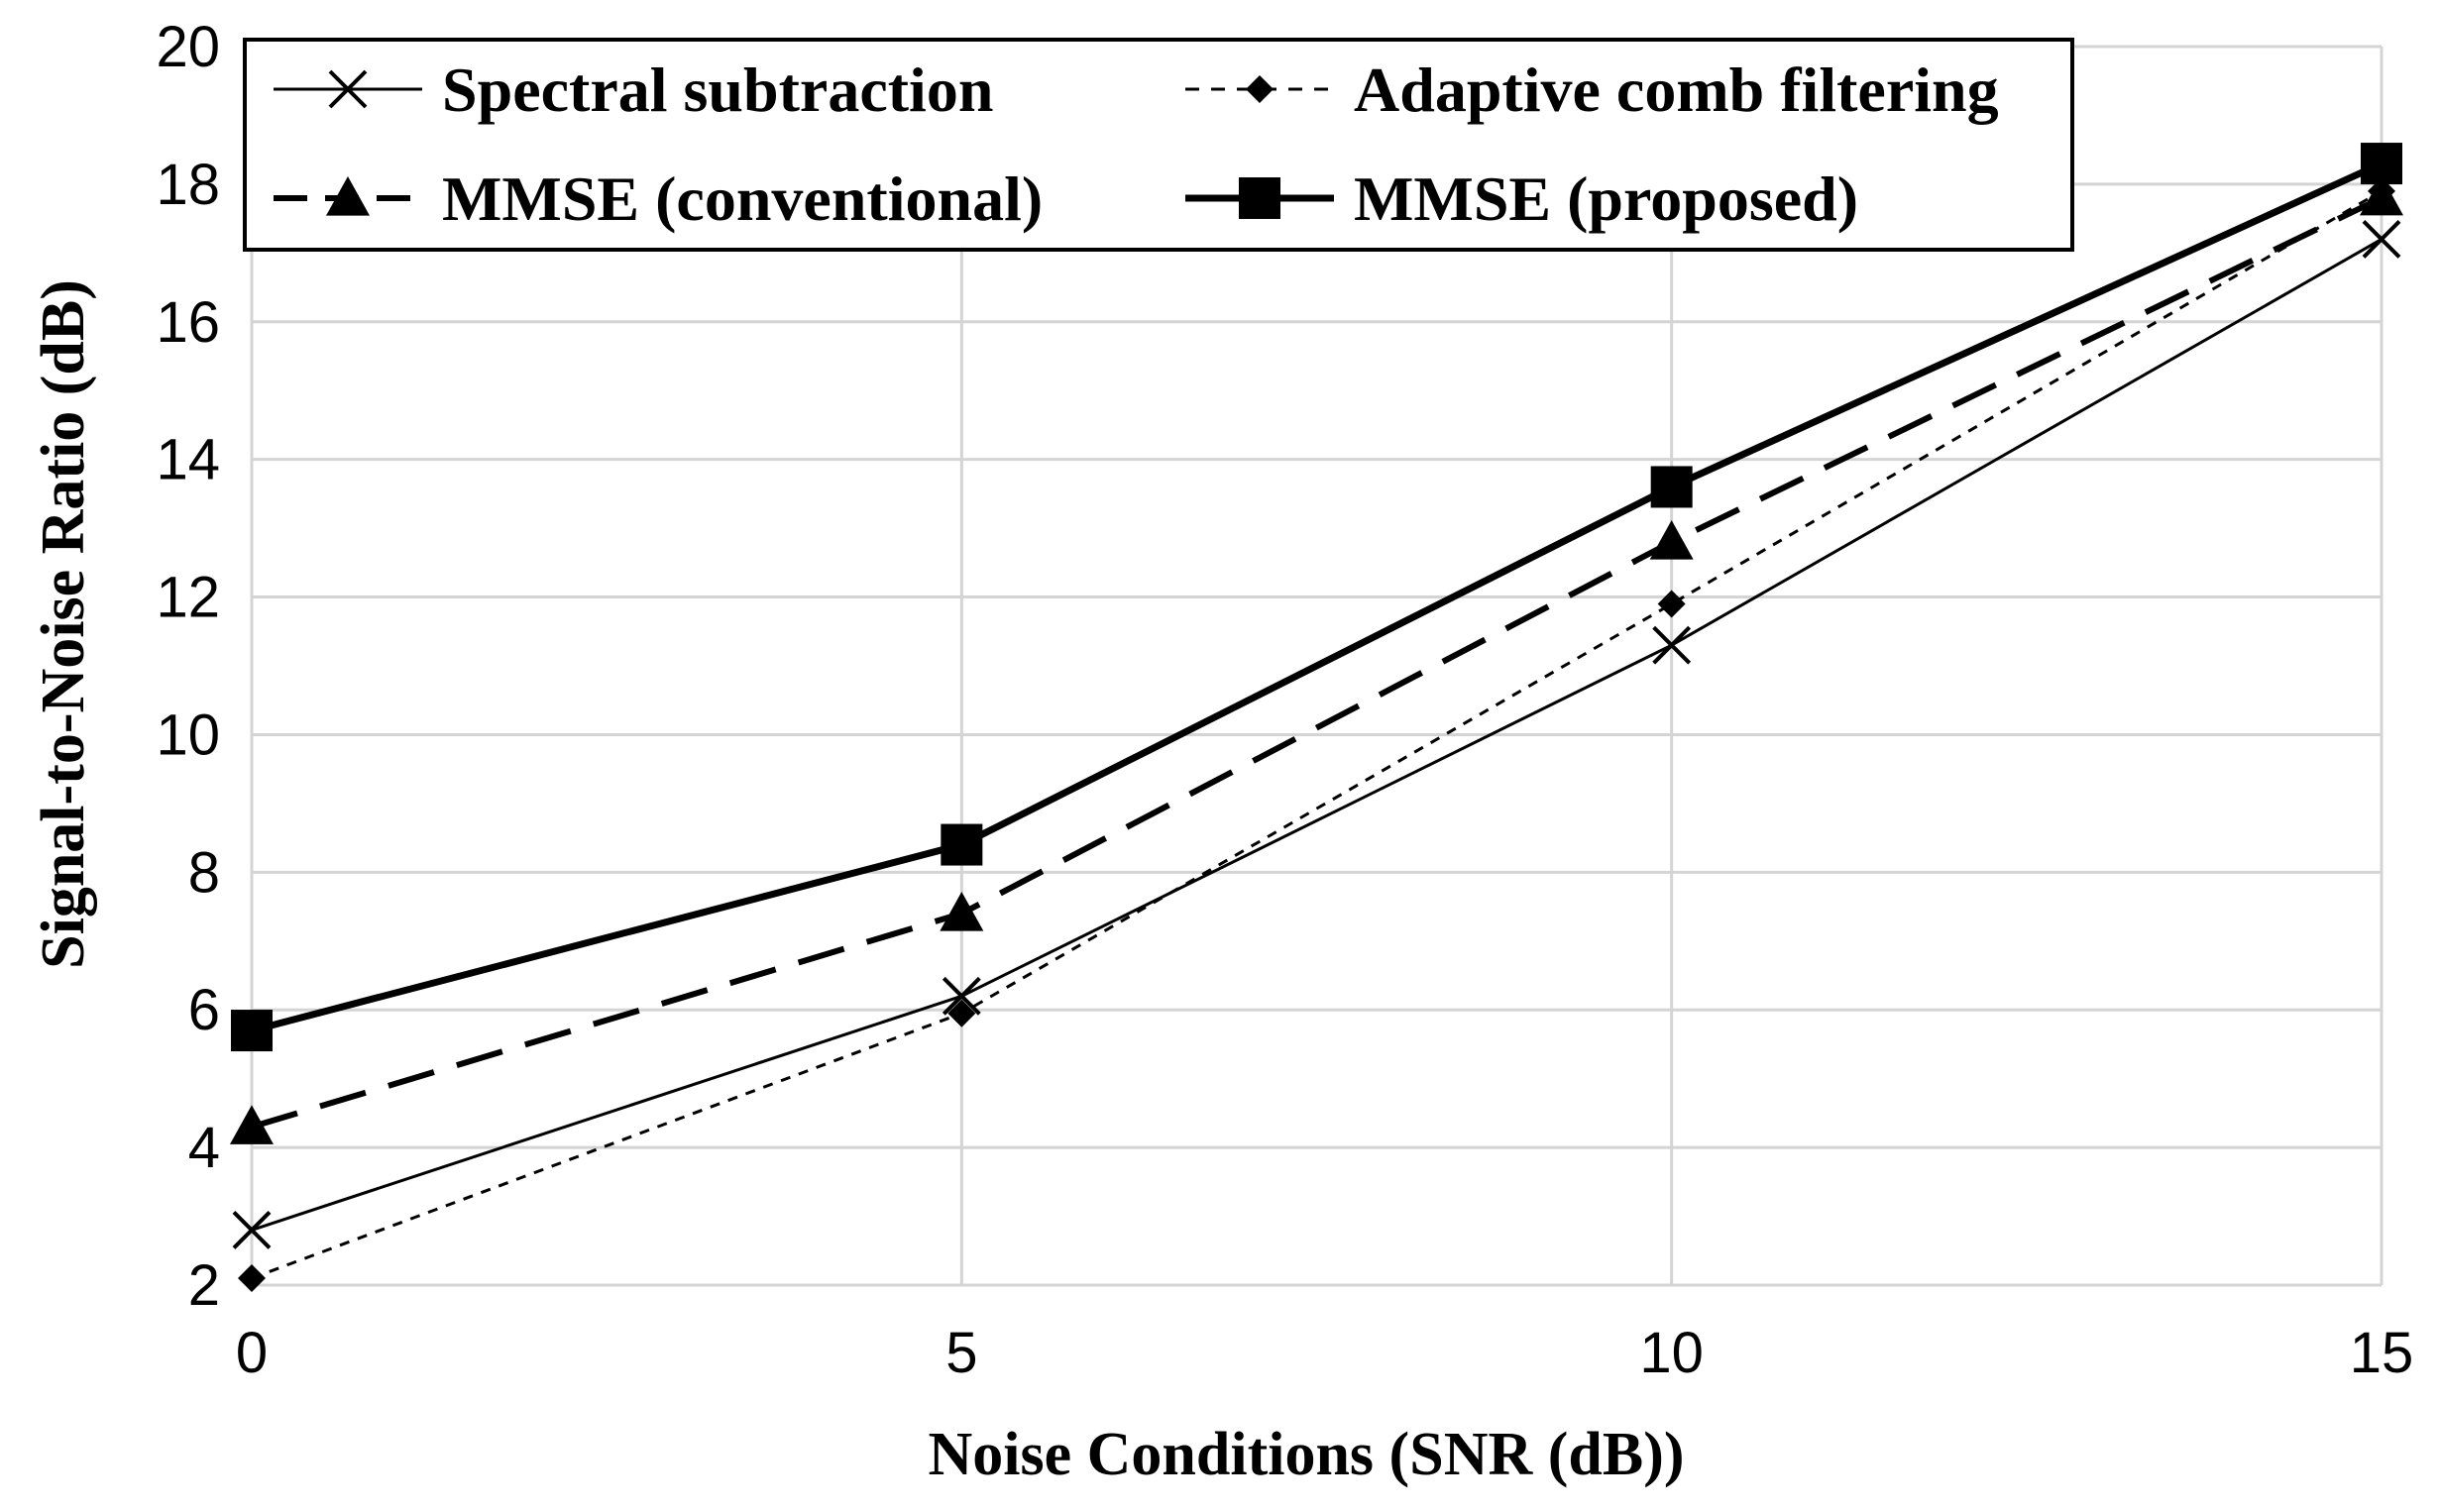 The height and width of the screenshot is (1512, 2439). I want to click on legend-item: Spectral subtraction, so click(634, 90).